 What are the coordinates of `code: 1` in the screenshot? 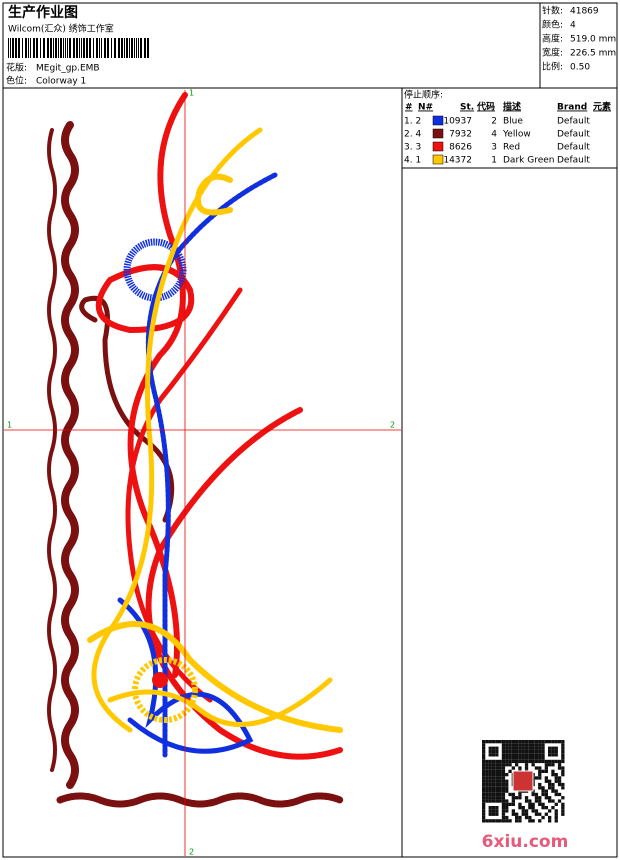 It's located at (494, 161).